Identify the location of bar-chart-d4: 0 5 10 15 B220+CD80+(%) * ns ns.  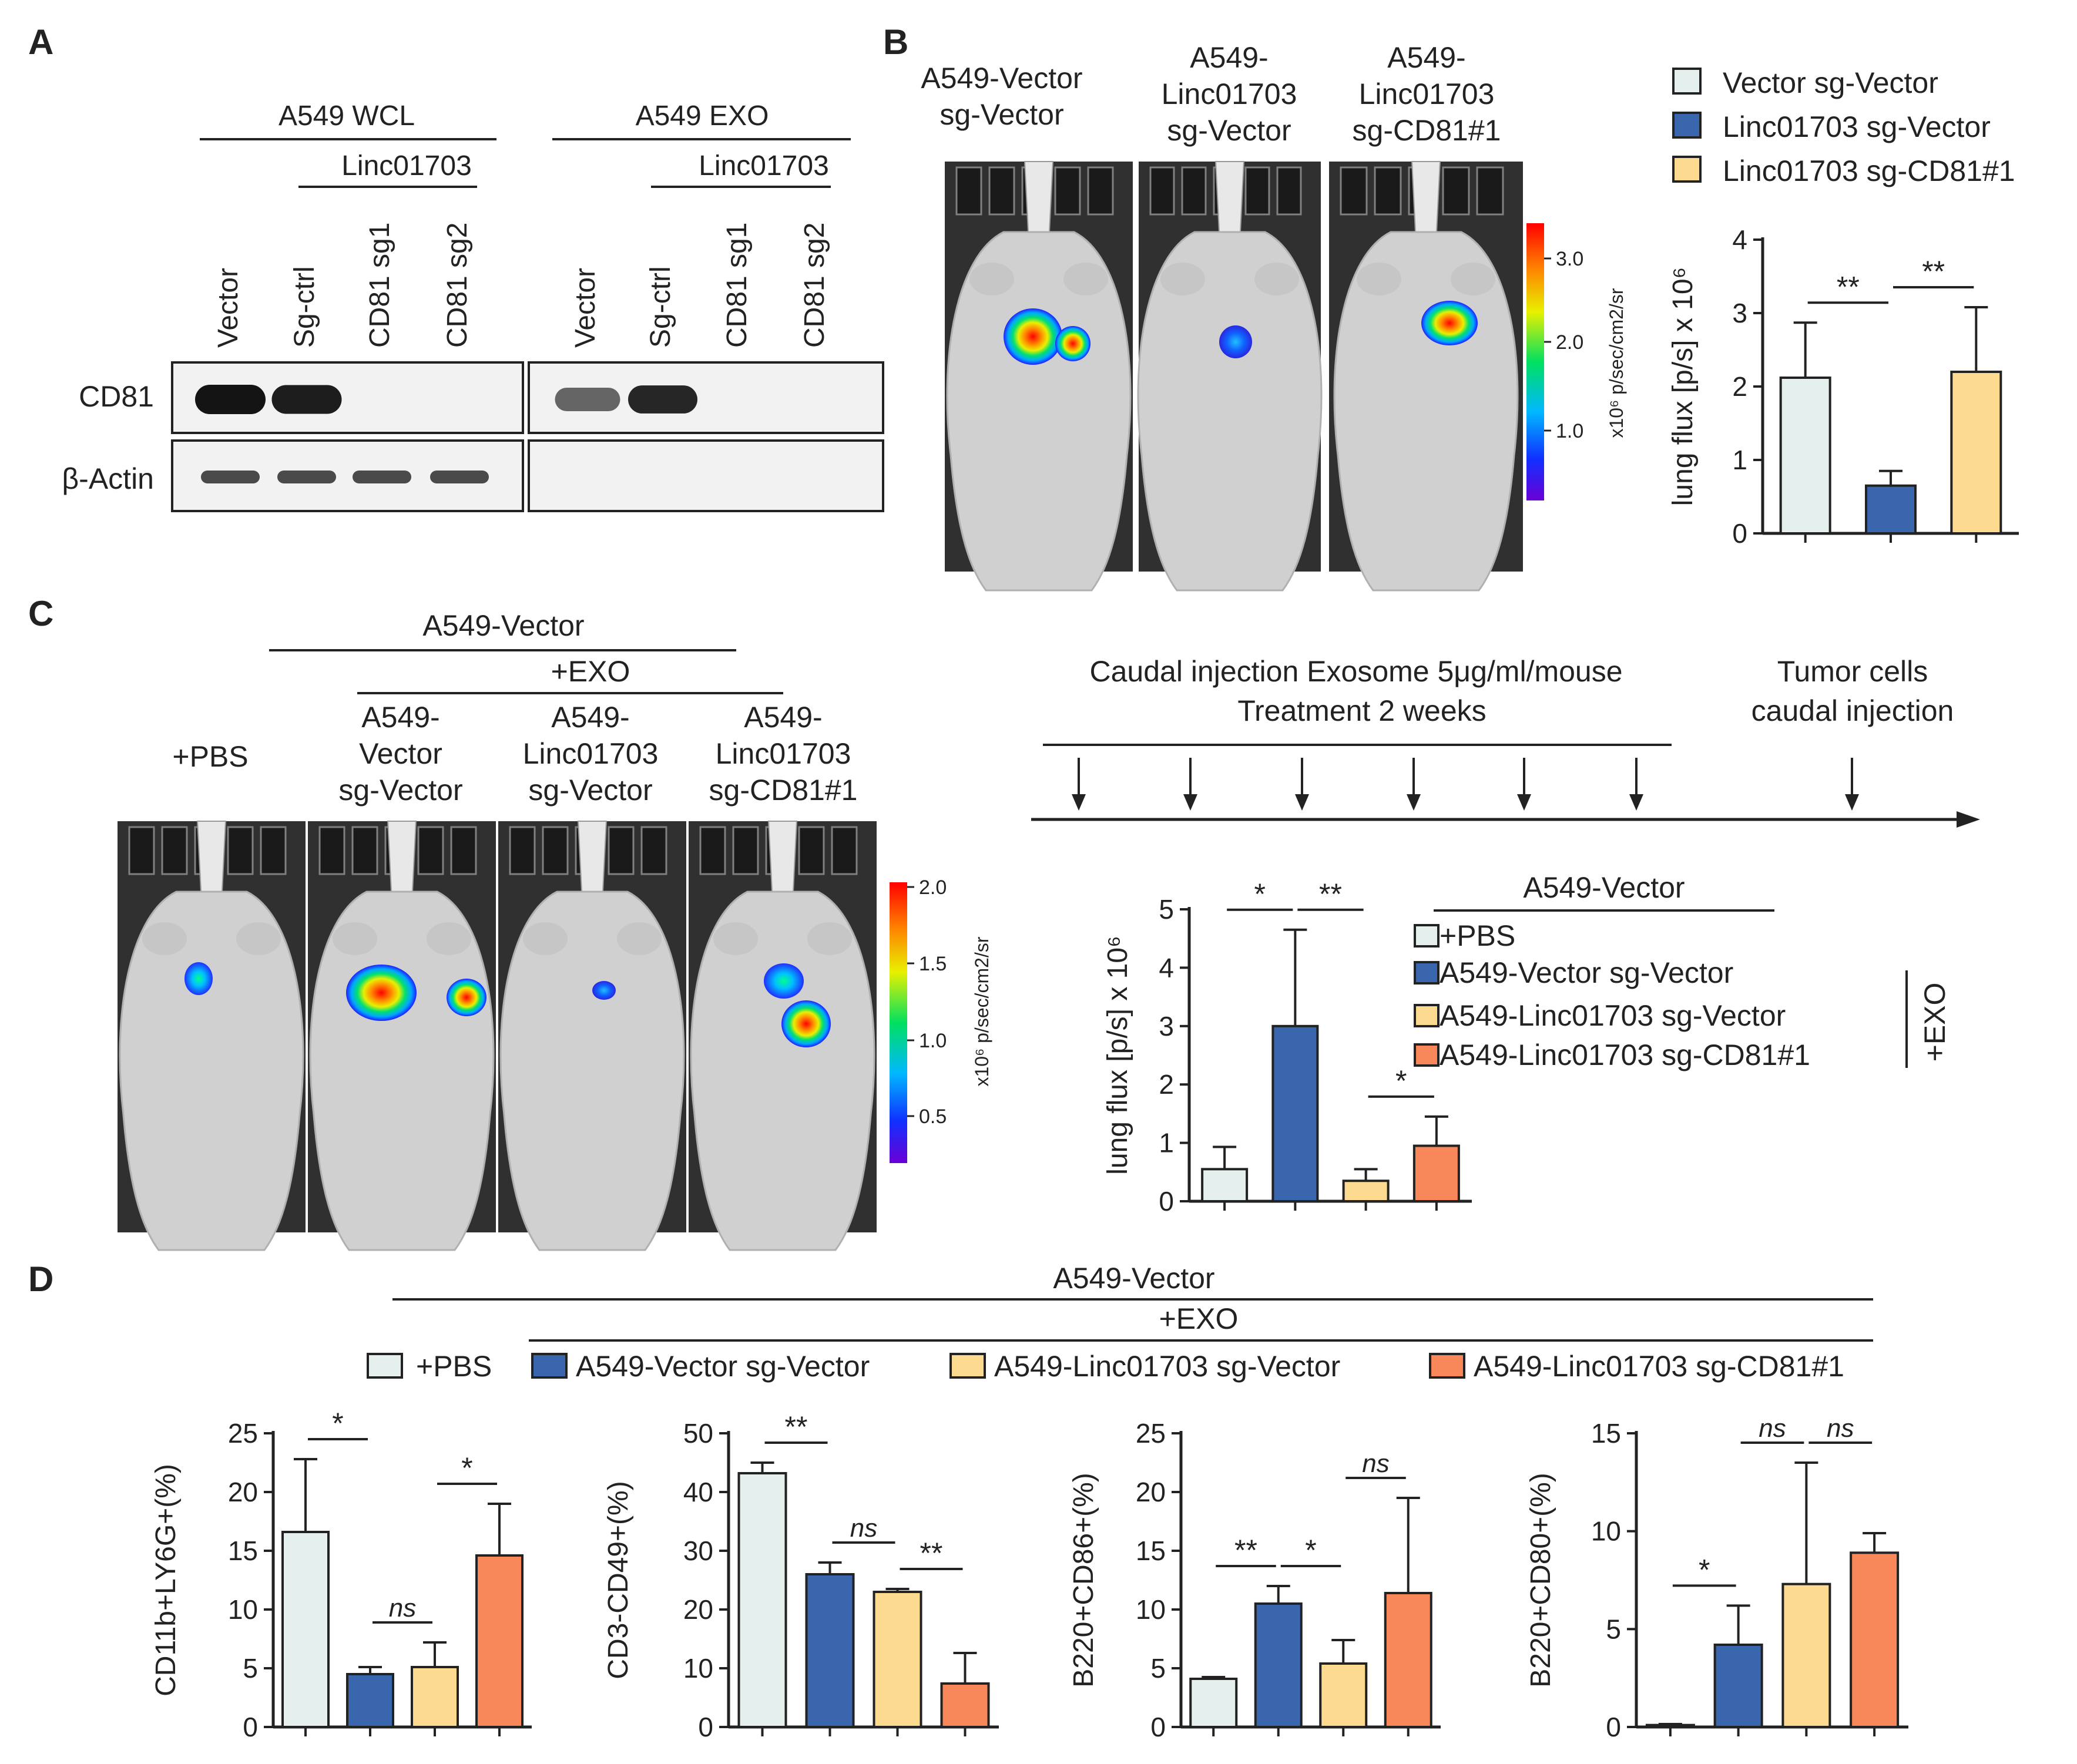
(1717, 1578).